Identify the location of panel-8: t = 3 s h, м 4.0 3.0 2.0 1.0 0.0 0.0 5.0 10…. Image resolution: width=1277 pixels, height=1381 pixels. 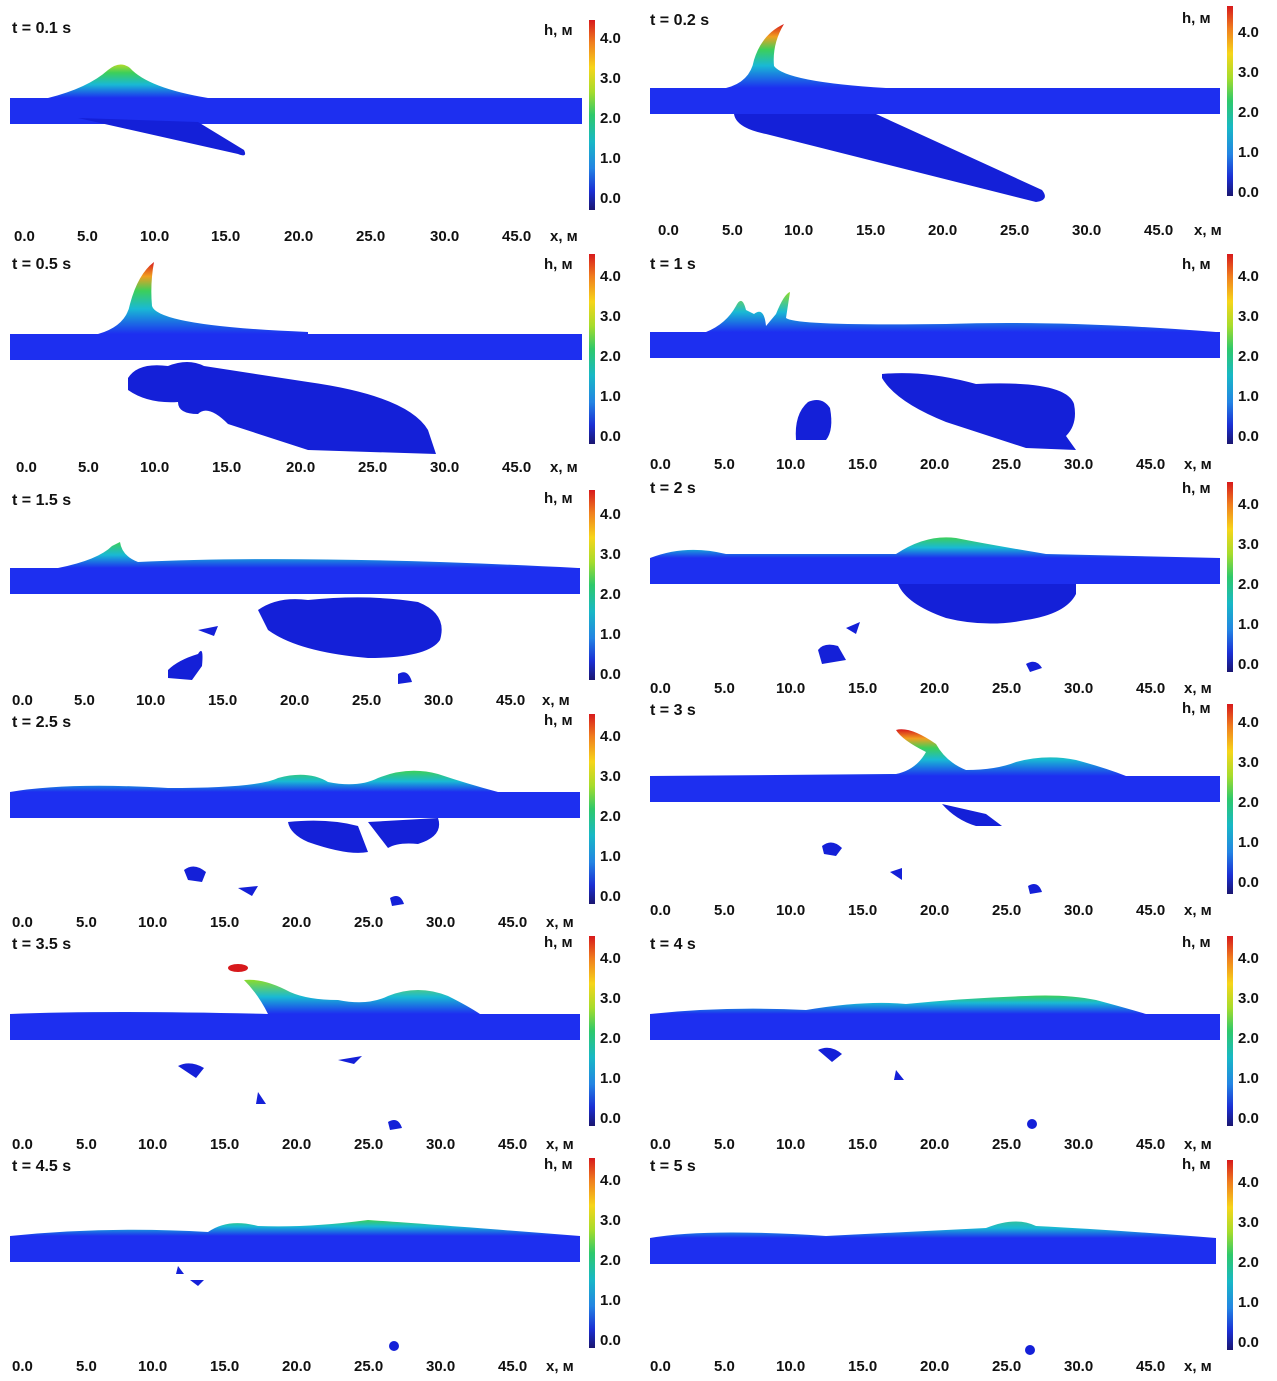
(961, 812).